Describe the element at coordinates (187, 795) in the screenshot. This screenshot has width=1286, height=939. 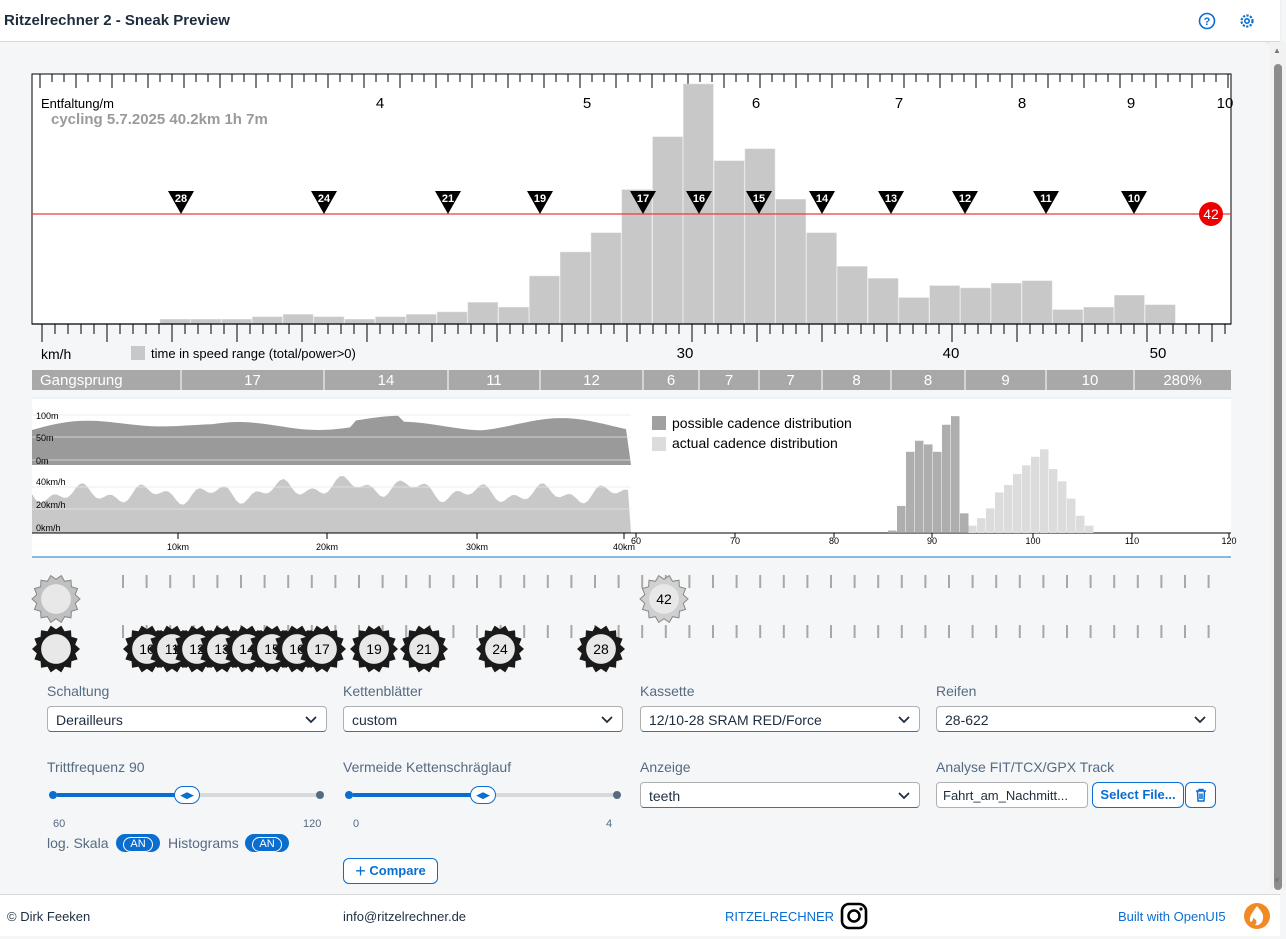
I see `trittfrequenz-handle: ◀▶` at that location.